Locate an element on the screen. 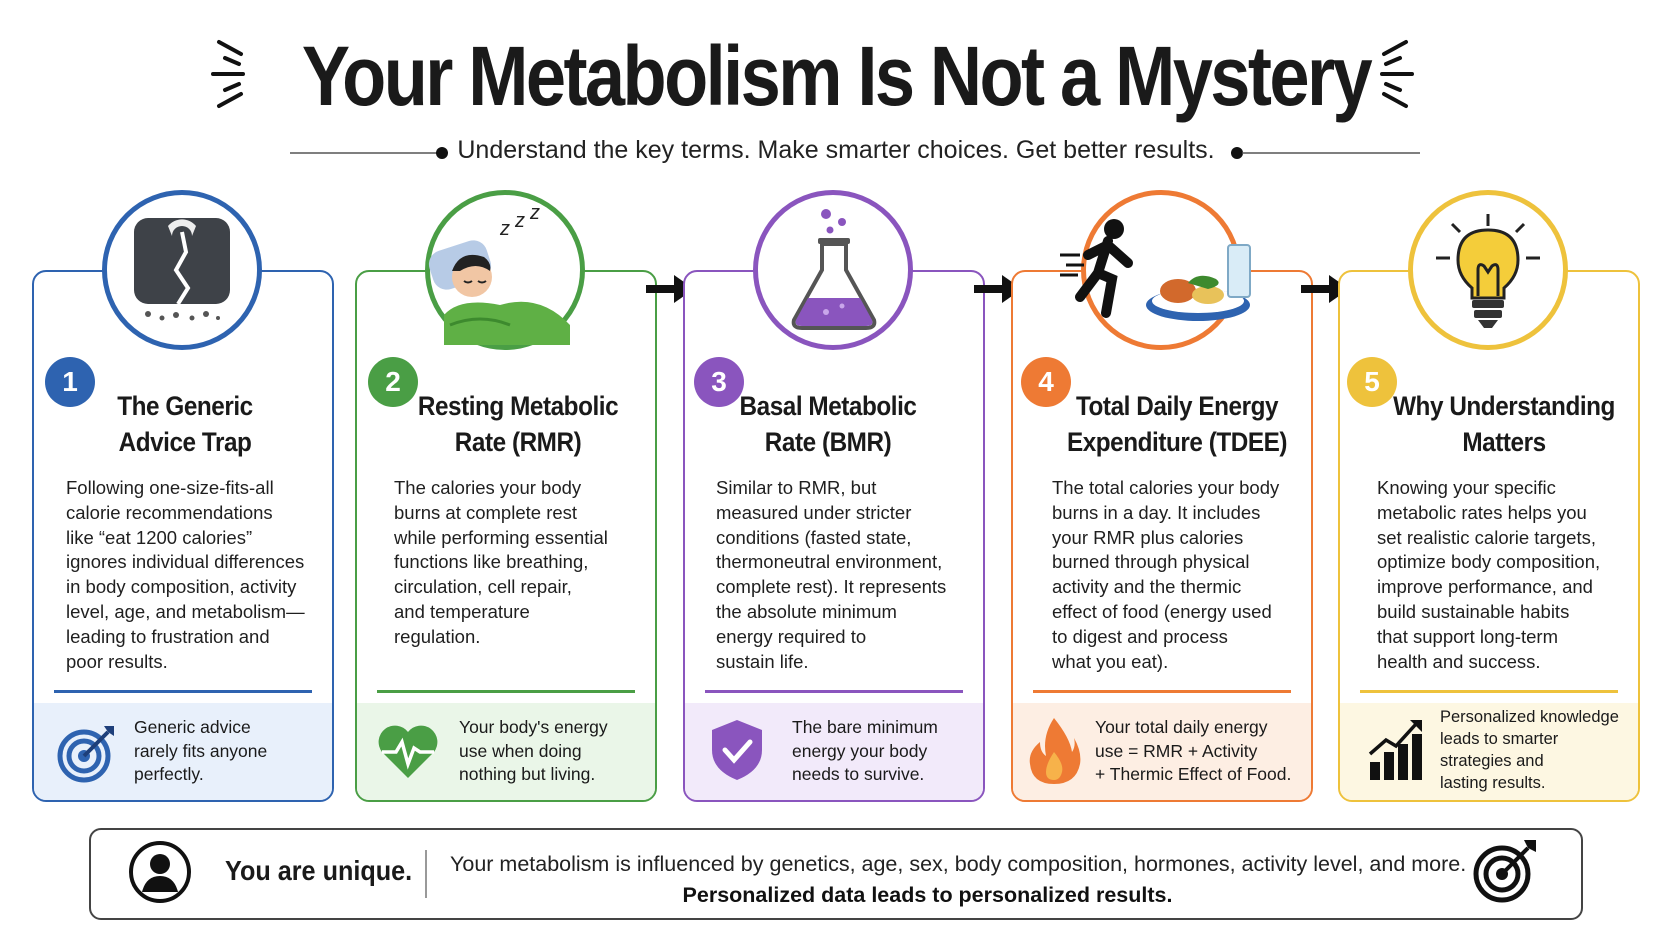 This screenshot has height=941, width=1672. desc-line: set realistic calorie targets, is located at coordinates (1487, 537).